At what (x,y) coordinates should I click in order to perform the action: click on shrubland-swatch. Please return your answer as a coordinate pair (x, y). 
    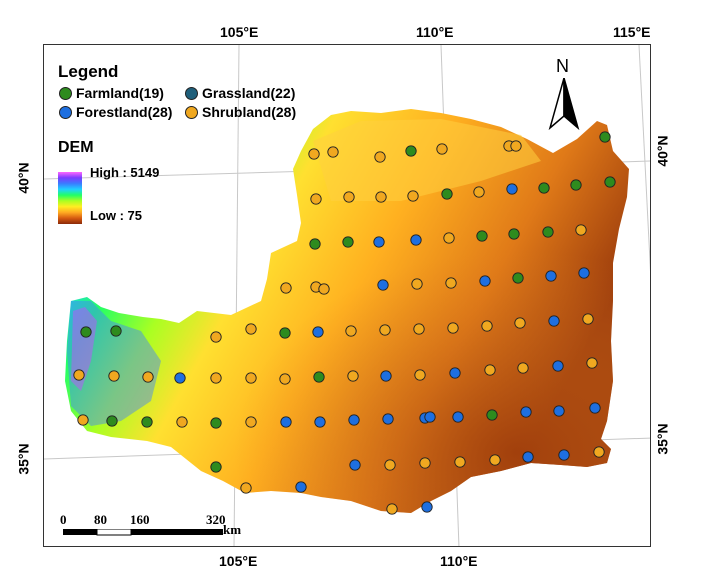
    Looking at the image, I should click on (191, 112).